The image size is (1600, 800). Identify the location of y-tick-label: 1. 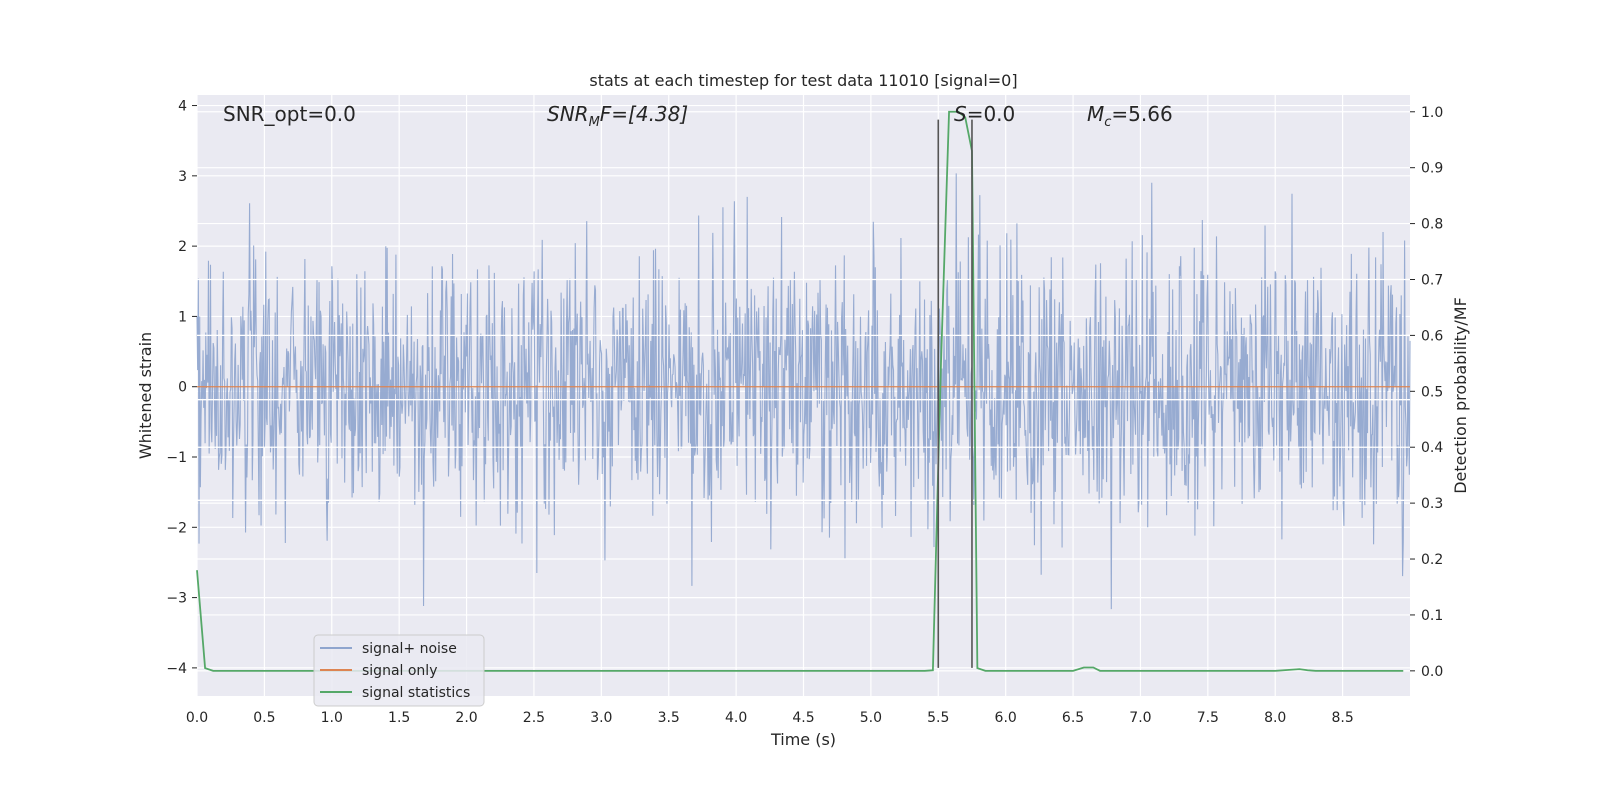
(182, 317).